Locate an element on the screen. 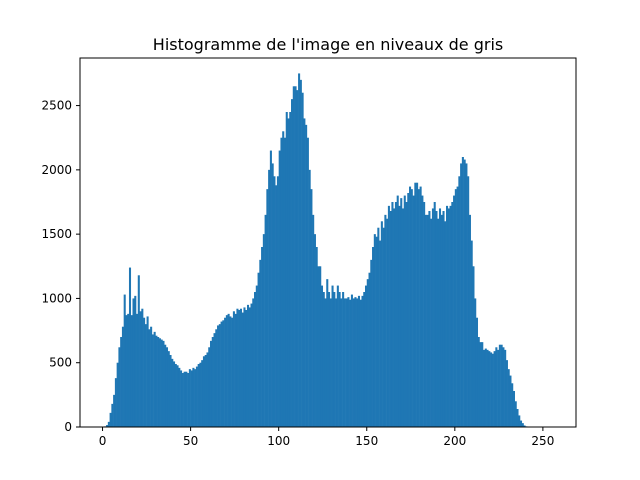 This screenshot has height=480, width=640. x-tick-label: 250 is located at coordinates (542, 441).